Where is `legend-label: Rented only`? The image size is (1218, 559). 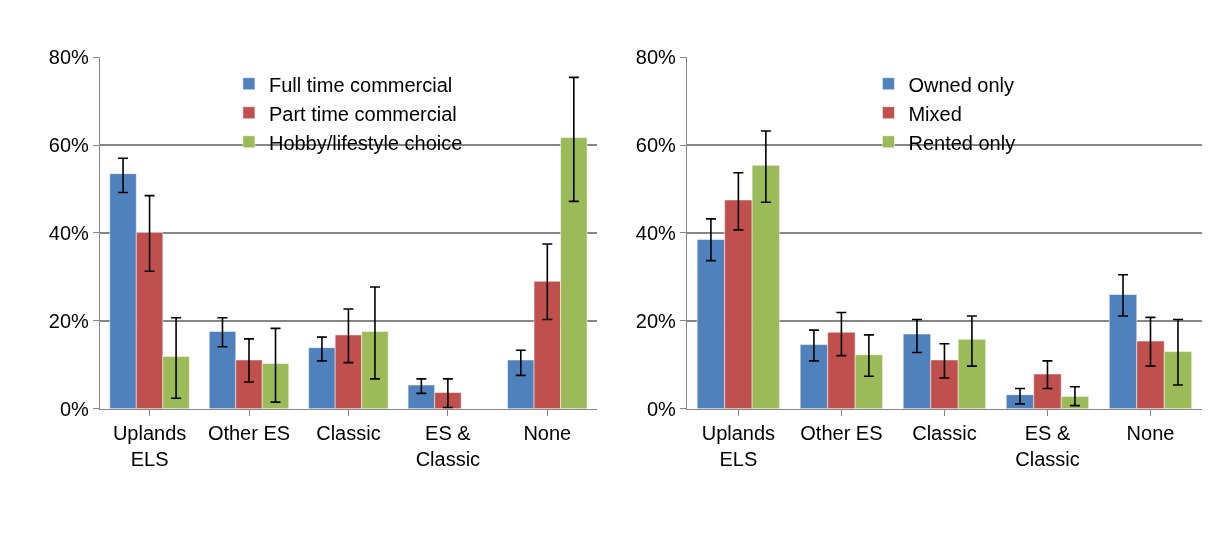
legend-label: Rented only is located at coordinates (962, 142).